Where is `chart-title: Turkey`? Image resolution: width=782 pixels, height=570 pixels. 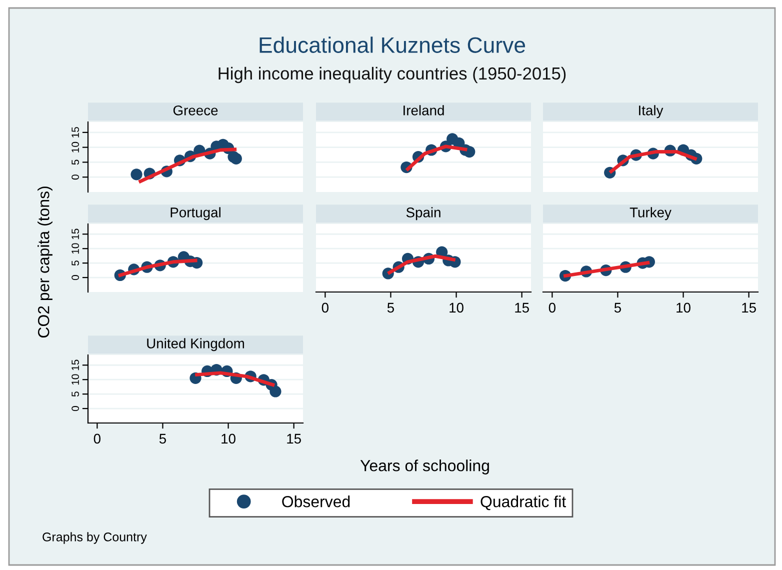 chart-title: Turkey is located at coordinates (651, 213).